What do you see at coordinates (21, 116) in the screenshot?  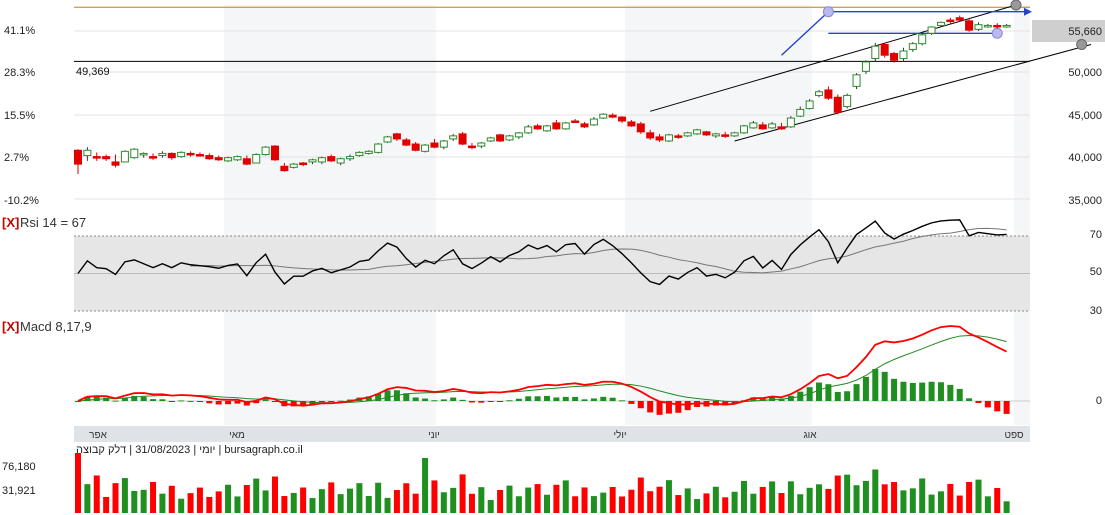 I see `pct-axis: 41.1% 28.3% 15.5% 2.7% -10.2%` at bounding box center [21, 116].